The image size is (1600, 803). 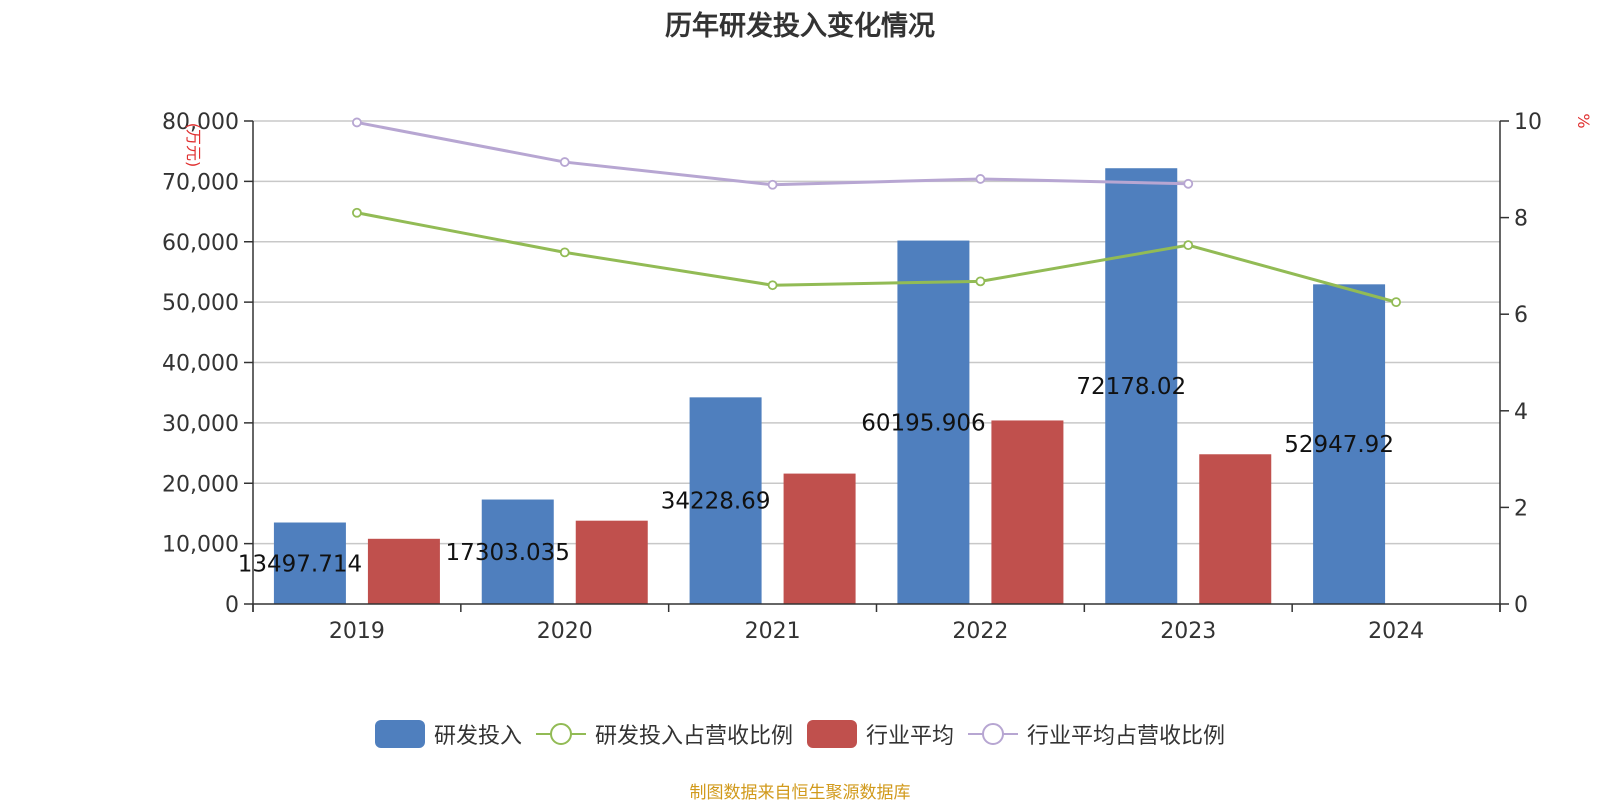 What do you see at coordinates (693, 736) in the screenshot?
I see `legend-label: 研发投入占营收比例` at bounding box center [693, 736].